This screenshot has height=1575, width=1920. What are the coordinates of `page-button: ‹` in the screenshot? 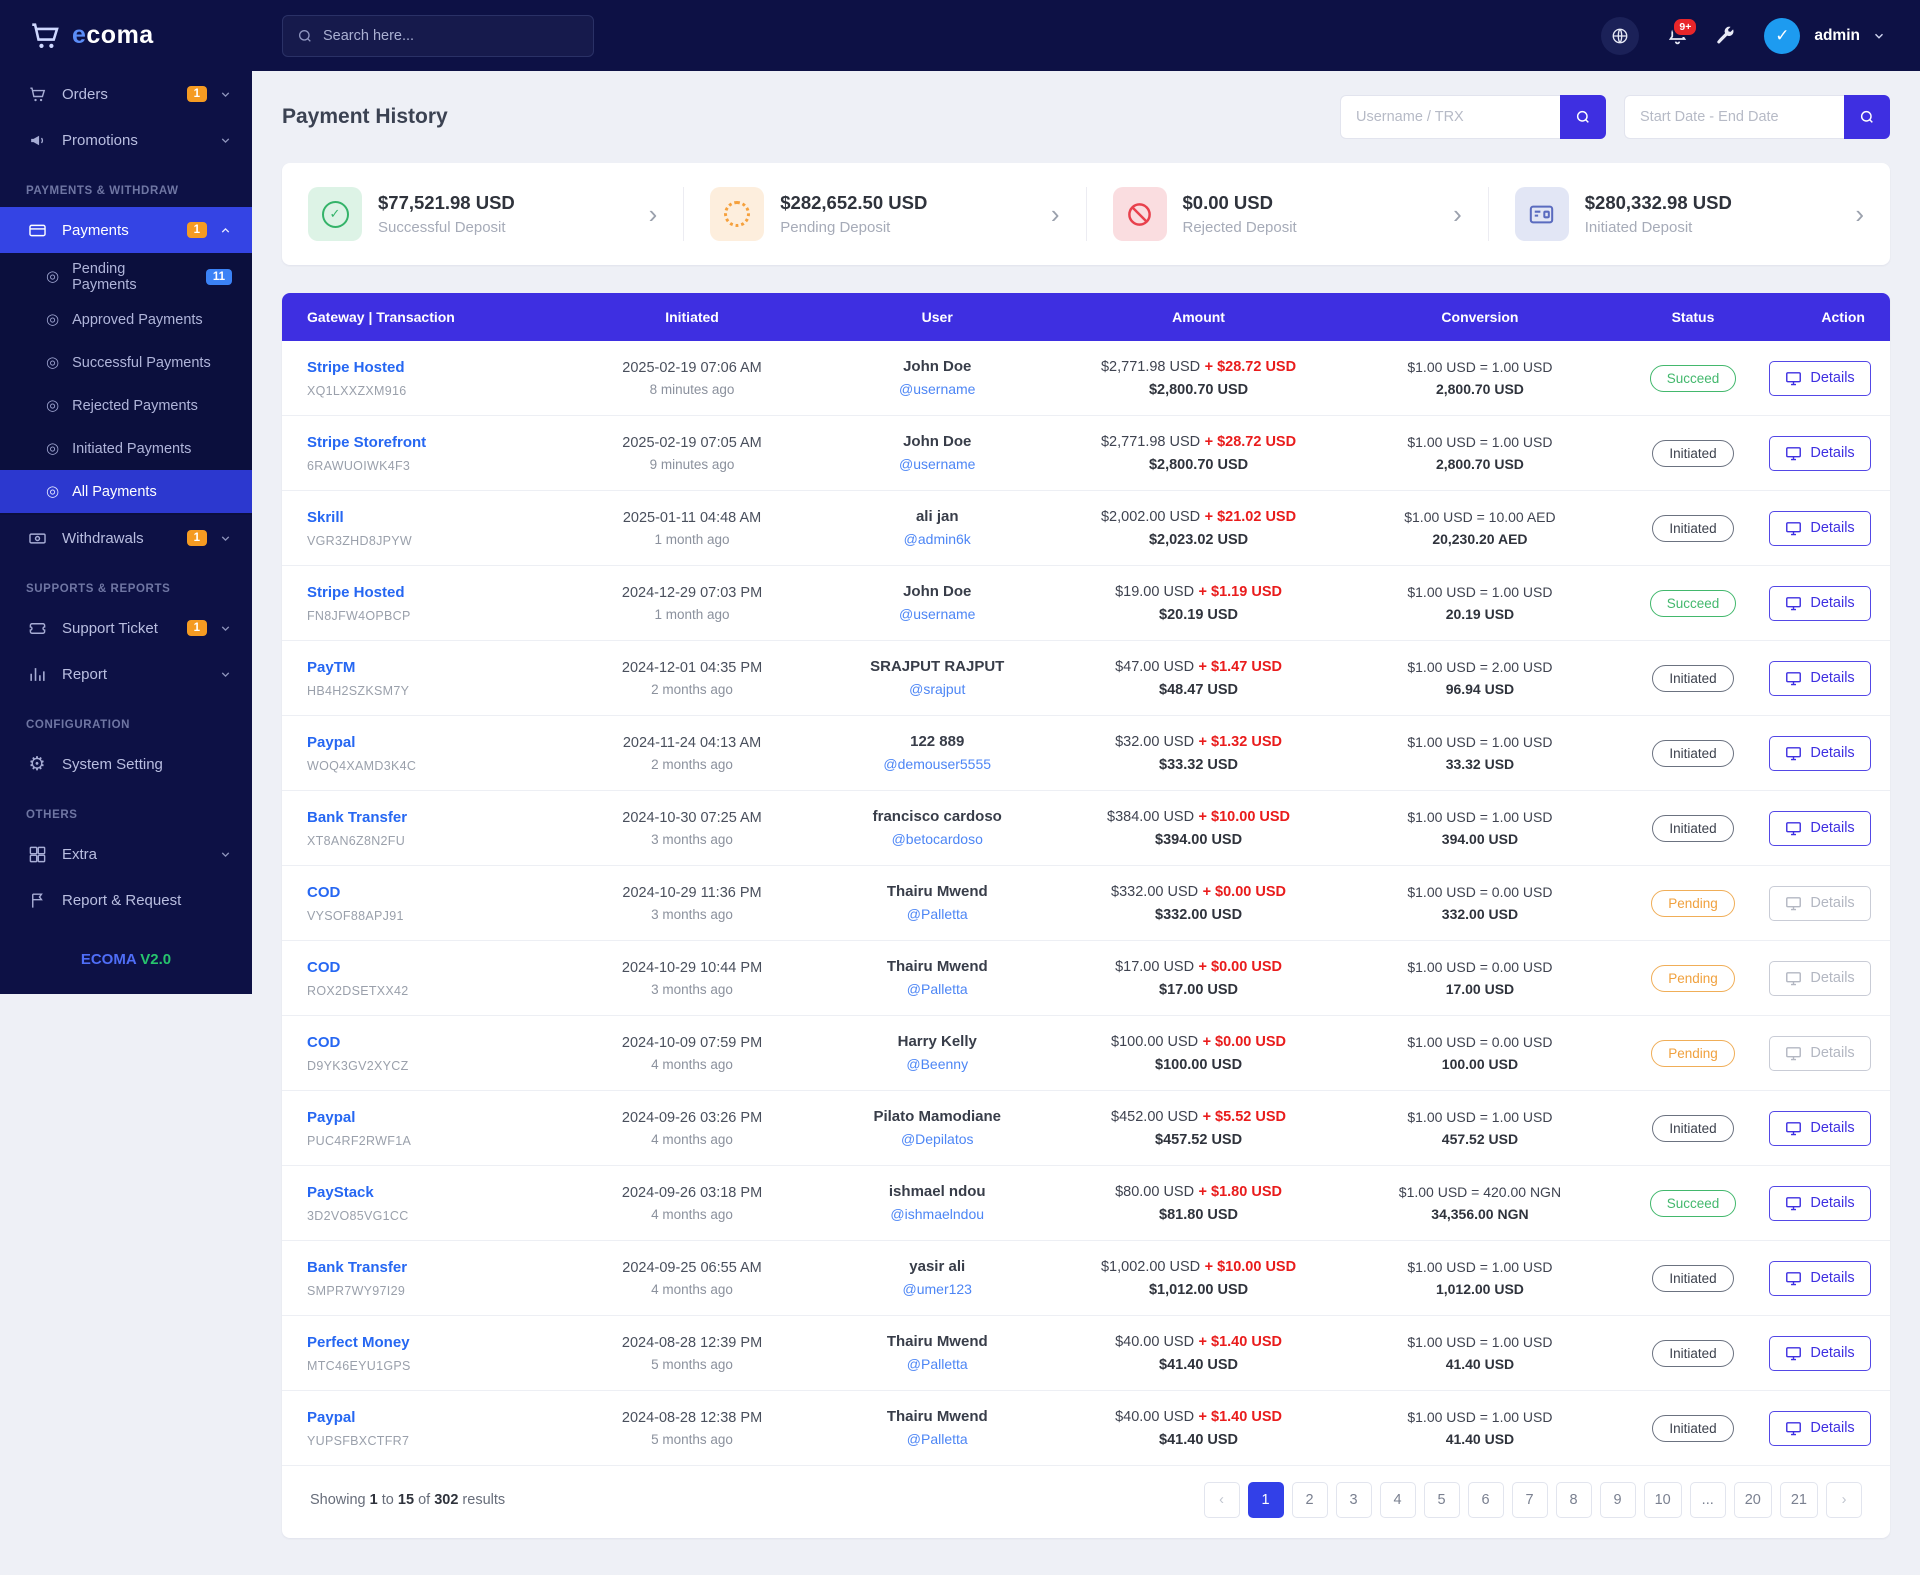 It's located at (1221, 1500).